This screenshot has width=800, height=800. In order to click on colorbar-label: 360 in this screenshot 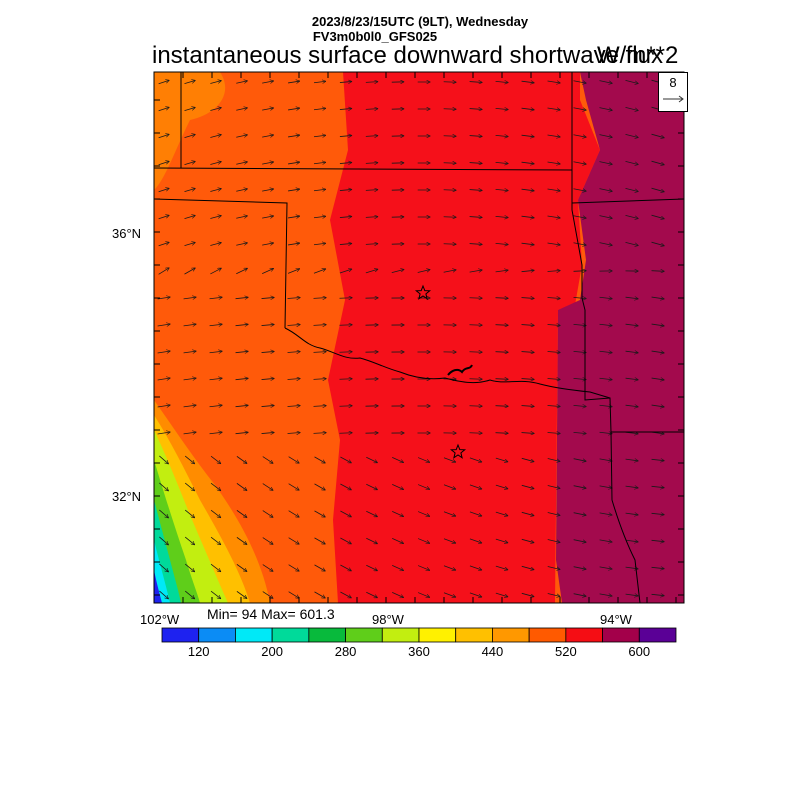, I will do `click(419, 651)`.